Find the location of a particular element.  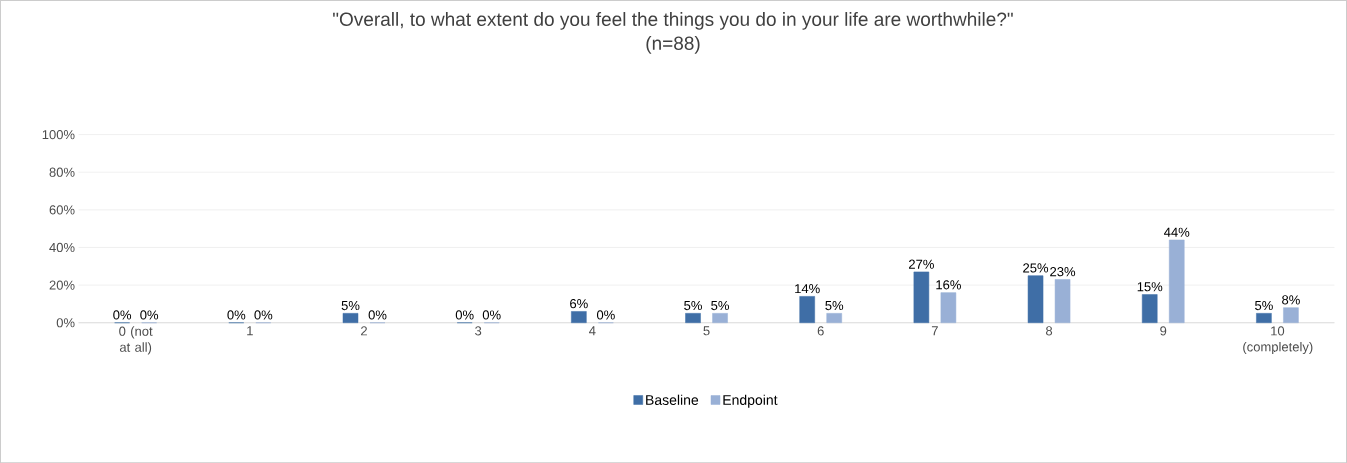

data-label: 16% is located at coordinates (948, 285).